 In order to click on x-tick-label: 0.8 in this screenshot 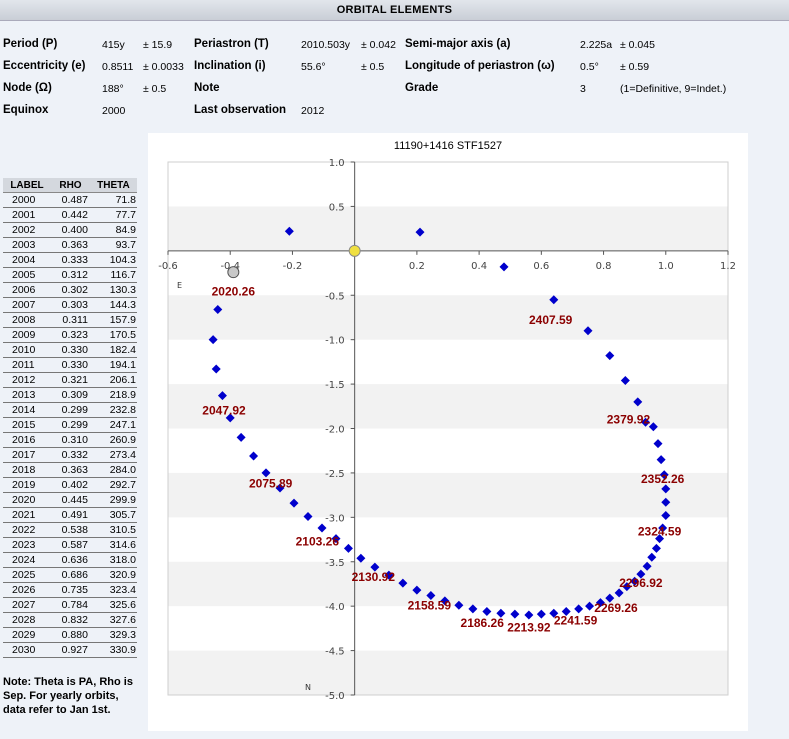, I will do `click(604, 266)`.